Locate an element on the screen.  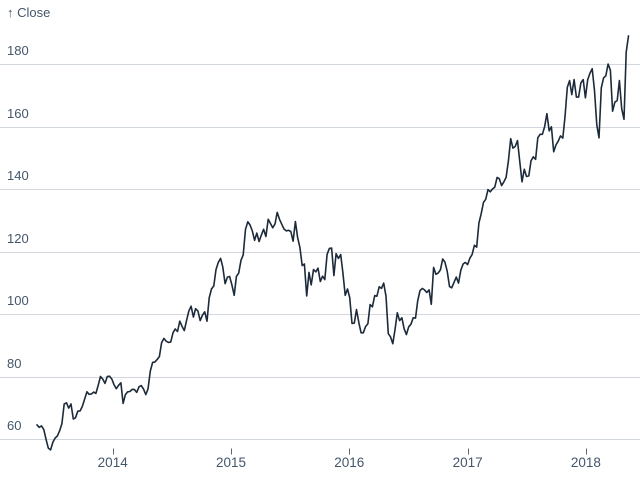
x-tick-label: 2014 is located at coordinates (112, 462).